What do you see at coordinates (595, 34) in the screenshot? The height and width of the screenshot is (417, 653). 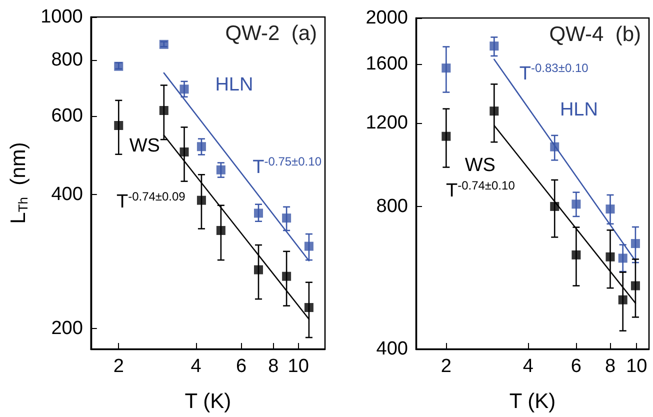 I see `annotation: QW-4 (b)` at bounding box center [595, 34].